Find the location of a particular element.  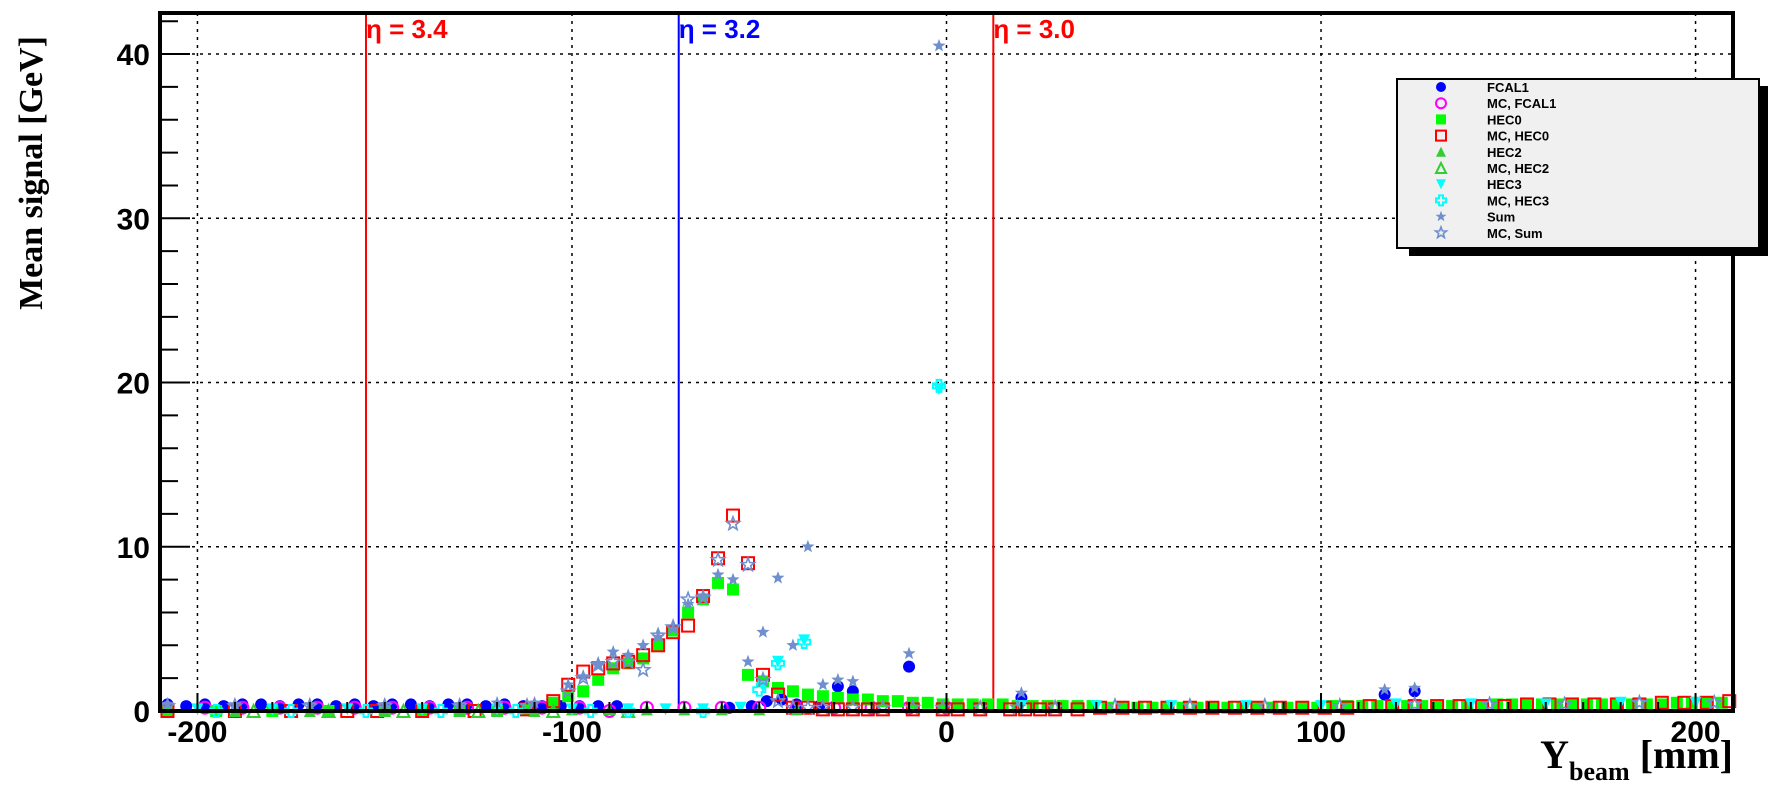

legend-label-hec3: HEC3 is located at coordinates (1504, 184).